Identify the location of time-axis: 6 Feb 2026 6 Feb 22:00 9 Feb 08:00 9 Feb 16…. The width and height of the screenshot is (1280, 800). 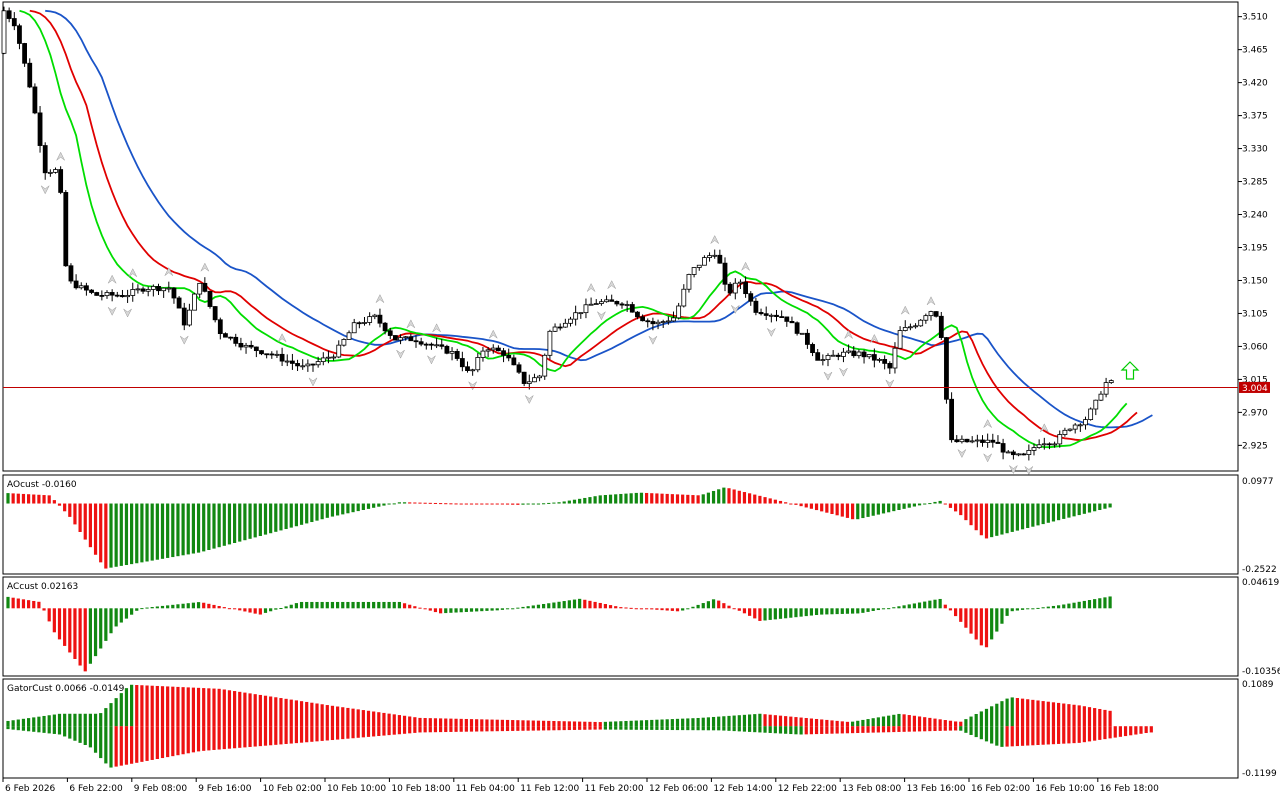
(580, 786).